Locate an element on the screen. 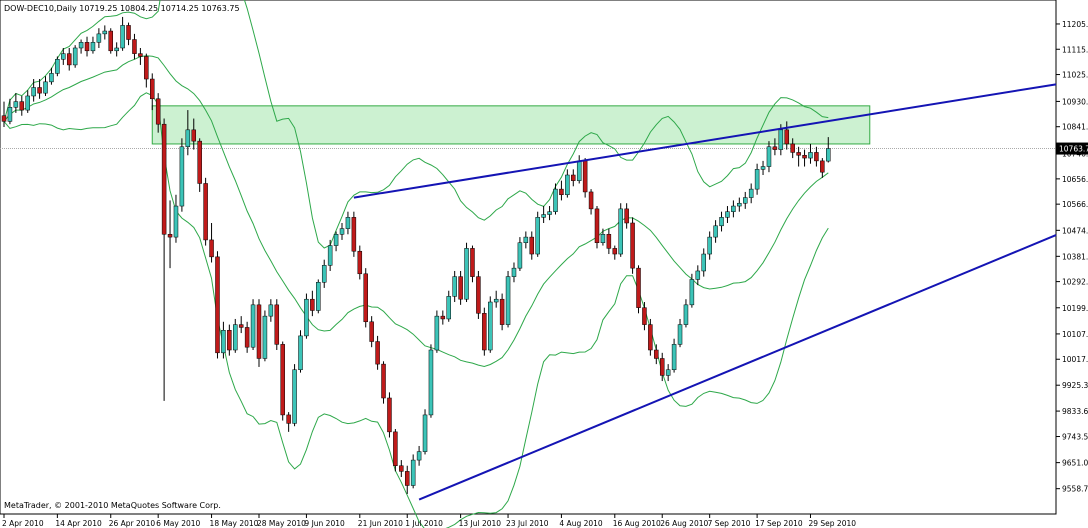 The width and height of the screenshot is (1088, 528). resistance-zone is located at coordinates (511, 125).